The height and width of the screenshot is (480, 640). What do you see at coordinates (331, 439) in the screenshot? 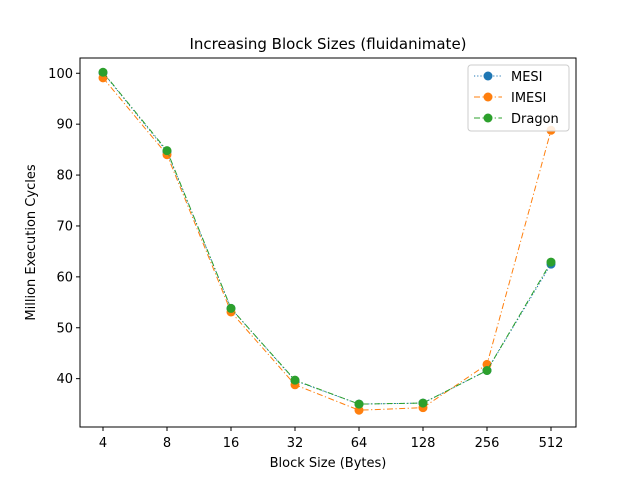
I see `x-axis-ticks: 4 8 16 32 64 128 256 512` at bounding box center [331, 439].